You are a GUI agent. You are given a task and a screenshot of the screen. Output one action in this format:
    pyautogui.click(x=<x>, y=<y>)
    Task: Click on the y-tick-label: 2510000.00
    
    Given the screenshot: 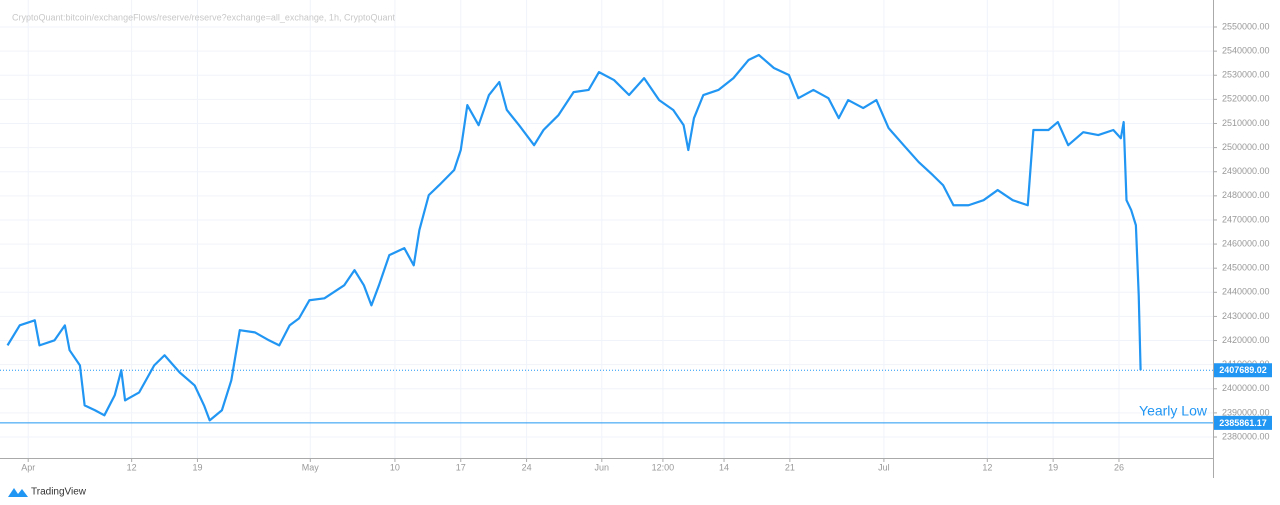 What is the action you would take?
    pyautogui.click(x=1246, y=123)
    